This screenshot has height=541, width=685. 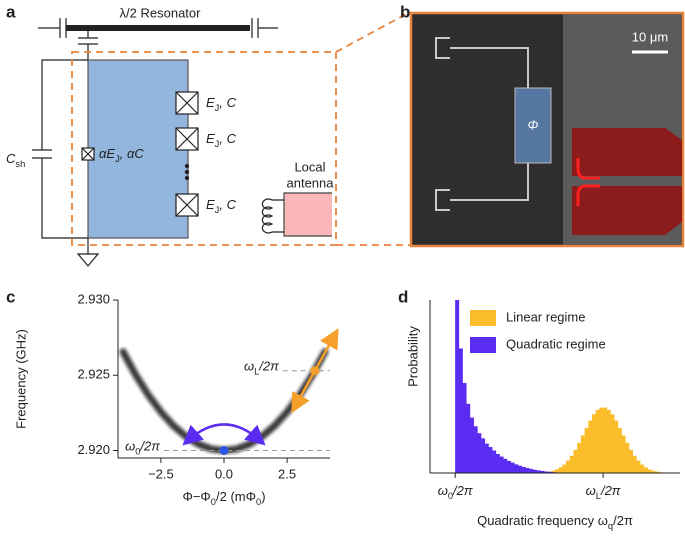 I want to click on x-tick-label: ω0/2π, so click(x=455, y=492).